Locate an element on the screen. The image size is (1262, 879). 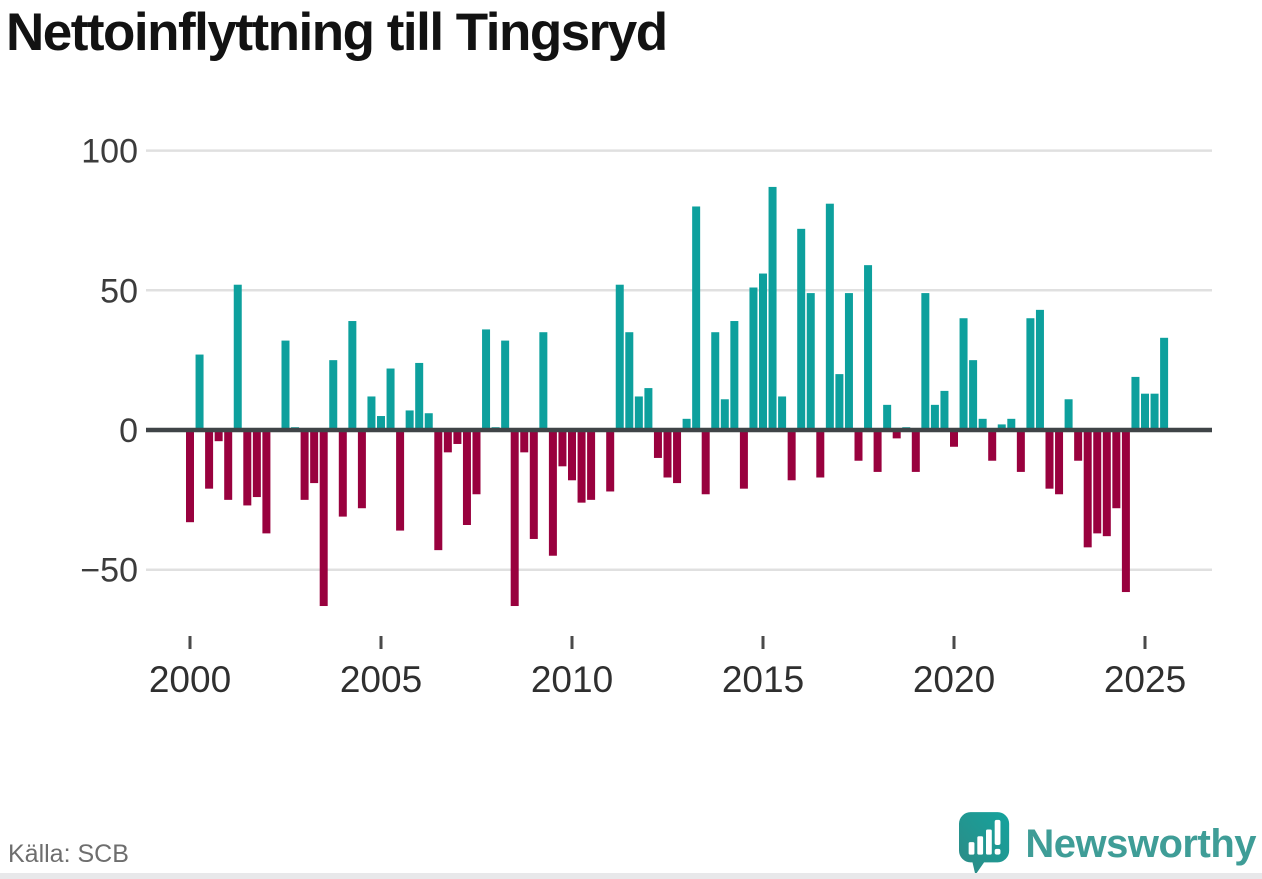
y-axis-label-0: 0 is located at coordinates (128, 431).